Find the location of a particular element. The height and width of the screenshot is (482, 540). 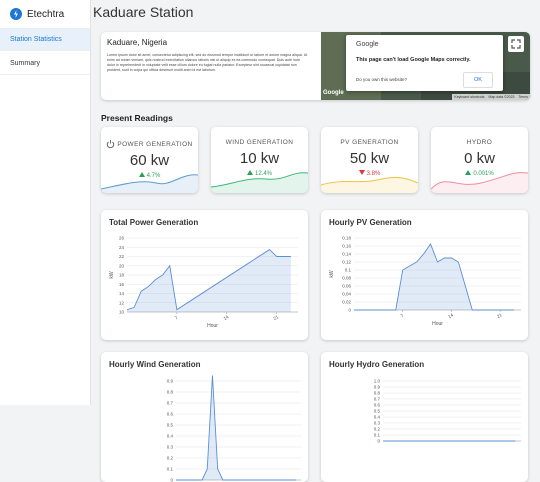

reading-value: 10 kw is located at coordinates (259, 158).